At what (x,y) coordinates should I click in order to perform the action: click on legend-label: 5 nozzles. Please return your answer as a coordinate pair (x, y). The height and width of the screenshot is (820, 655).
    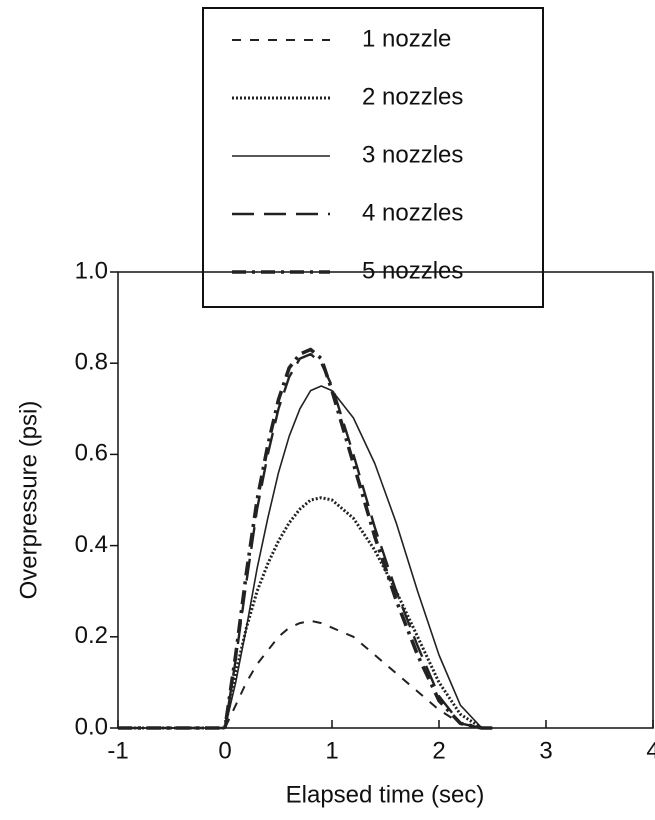
    Looking at the image, I should click on (412, 270).